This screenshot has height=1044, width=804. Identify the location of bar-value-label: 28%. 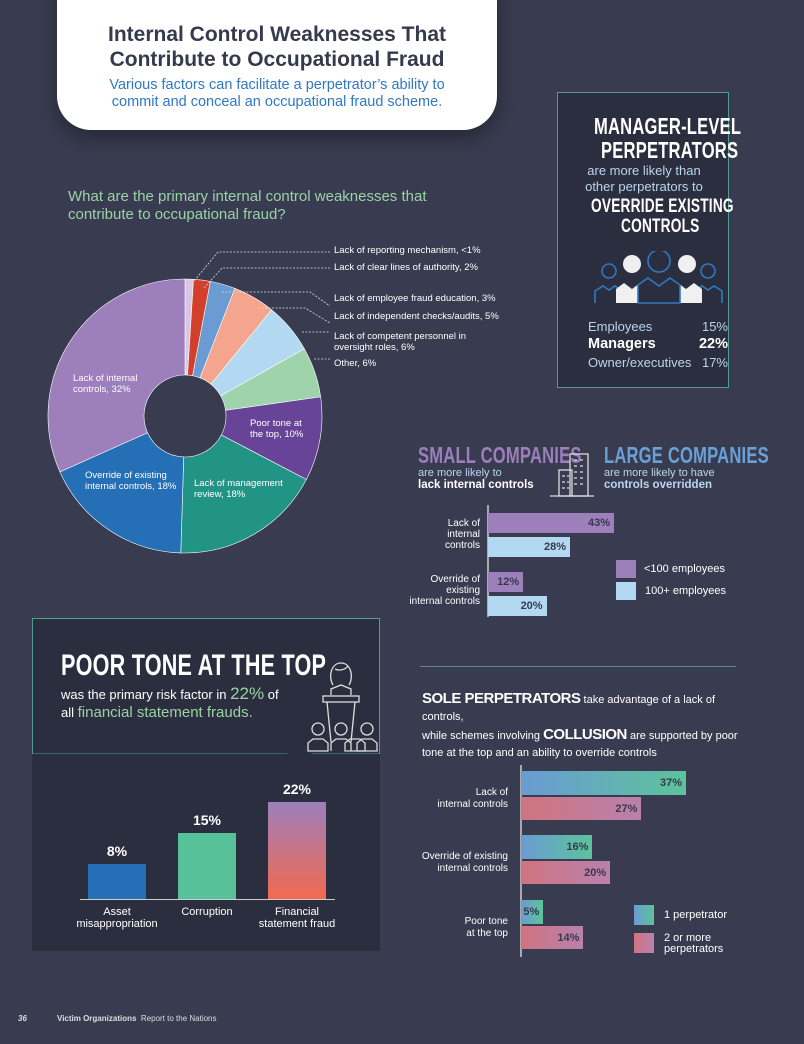
(555, 547).